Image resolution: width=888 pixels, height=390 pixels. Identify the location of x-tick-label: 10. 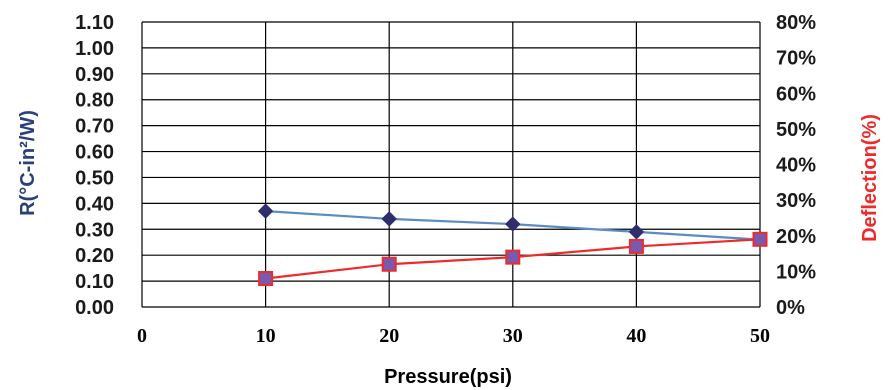
(266, 336).